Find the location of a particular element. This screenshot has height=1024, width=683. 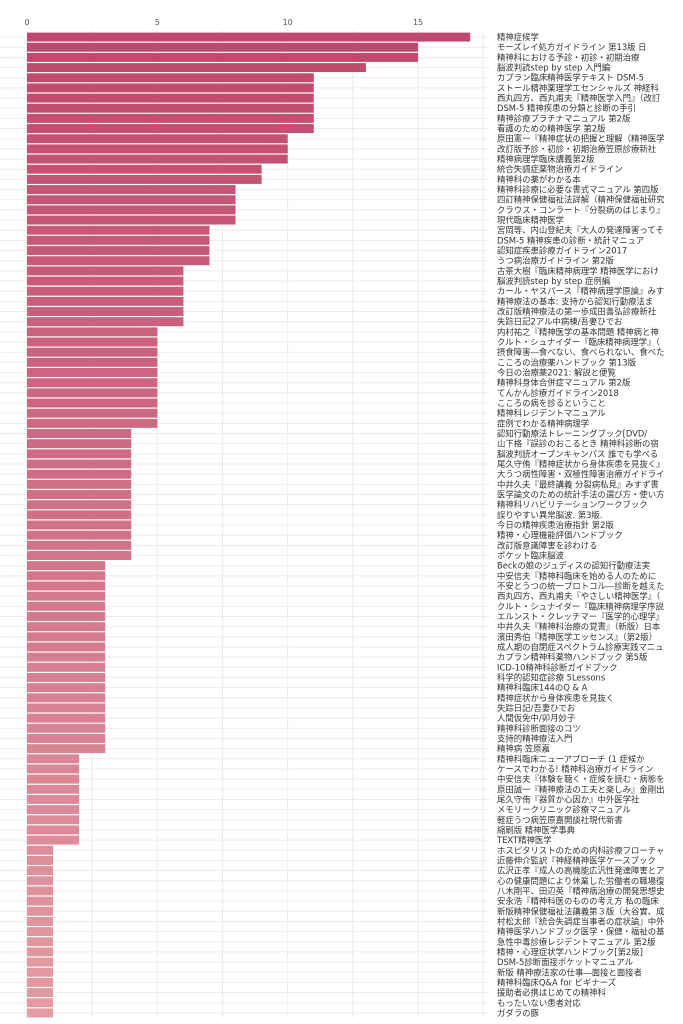

category-label: 新版 精神療法家の仕事―面接と面接者 is located at coordinates (569, 972).